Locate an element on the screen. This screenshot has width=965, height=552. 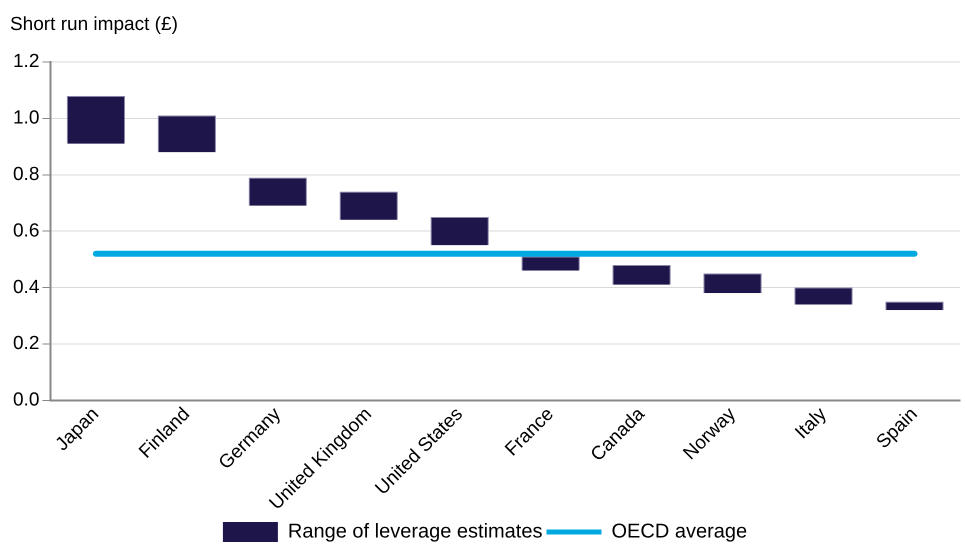
y-tick-label: 1.0 is located at coordinates (26, 118).